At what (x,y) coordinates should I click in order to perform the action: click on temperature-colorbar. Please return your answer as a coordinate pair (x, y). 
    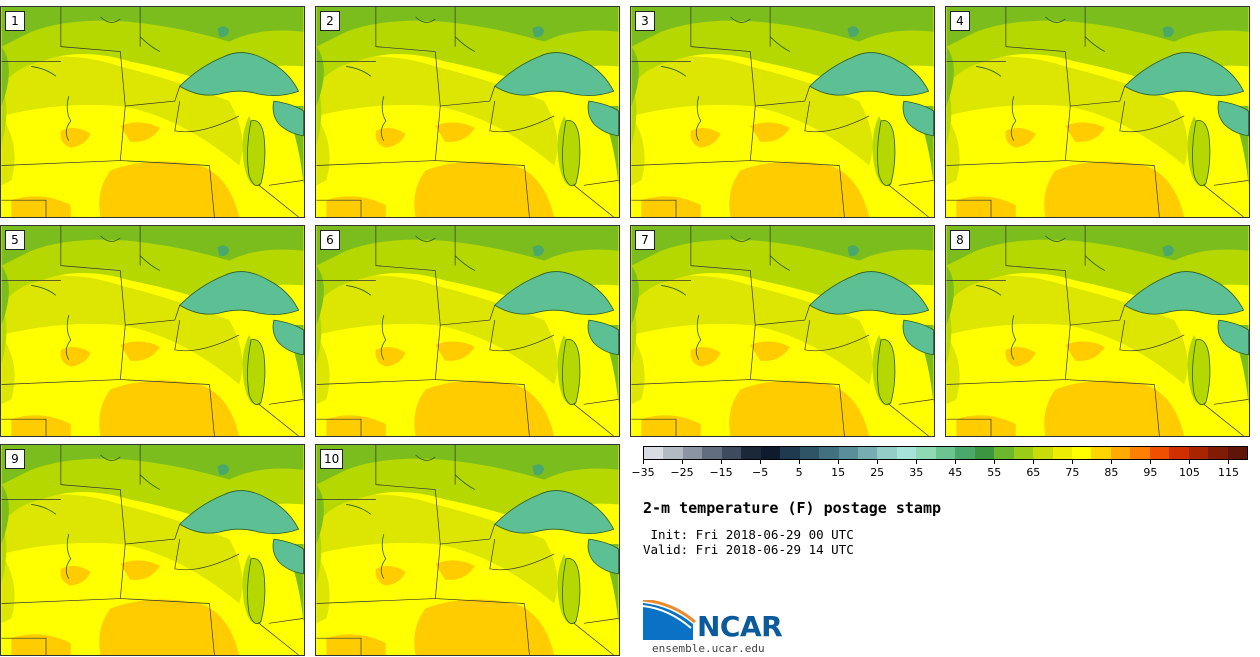
    Looking at the image, I should click on (945, 453).